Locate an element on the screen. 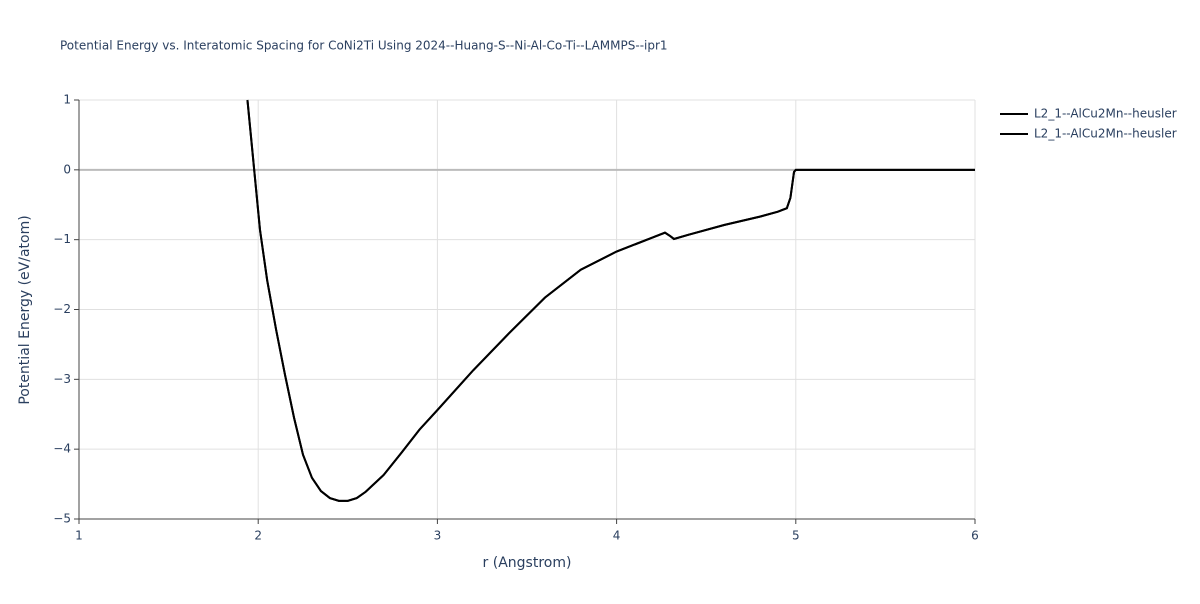 Image resolution: width=1200 pixels, height=604 pixels. x-tick-label: 4 is located at coordinates (617, 536).